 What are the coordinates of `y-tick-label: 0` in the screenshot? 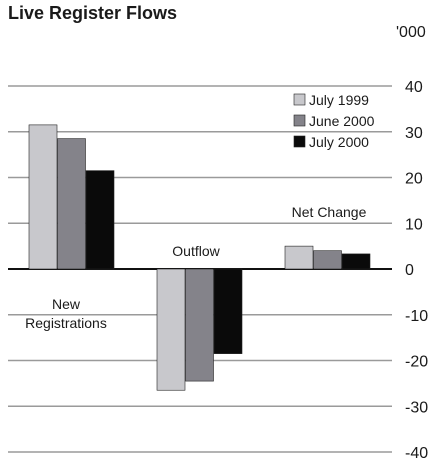 It's located at (409, 270).